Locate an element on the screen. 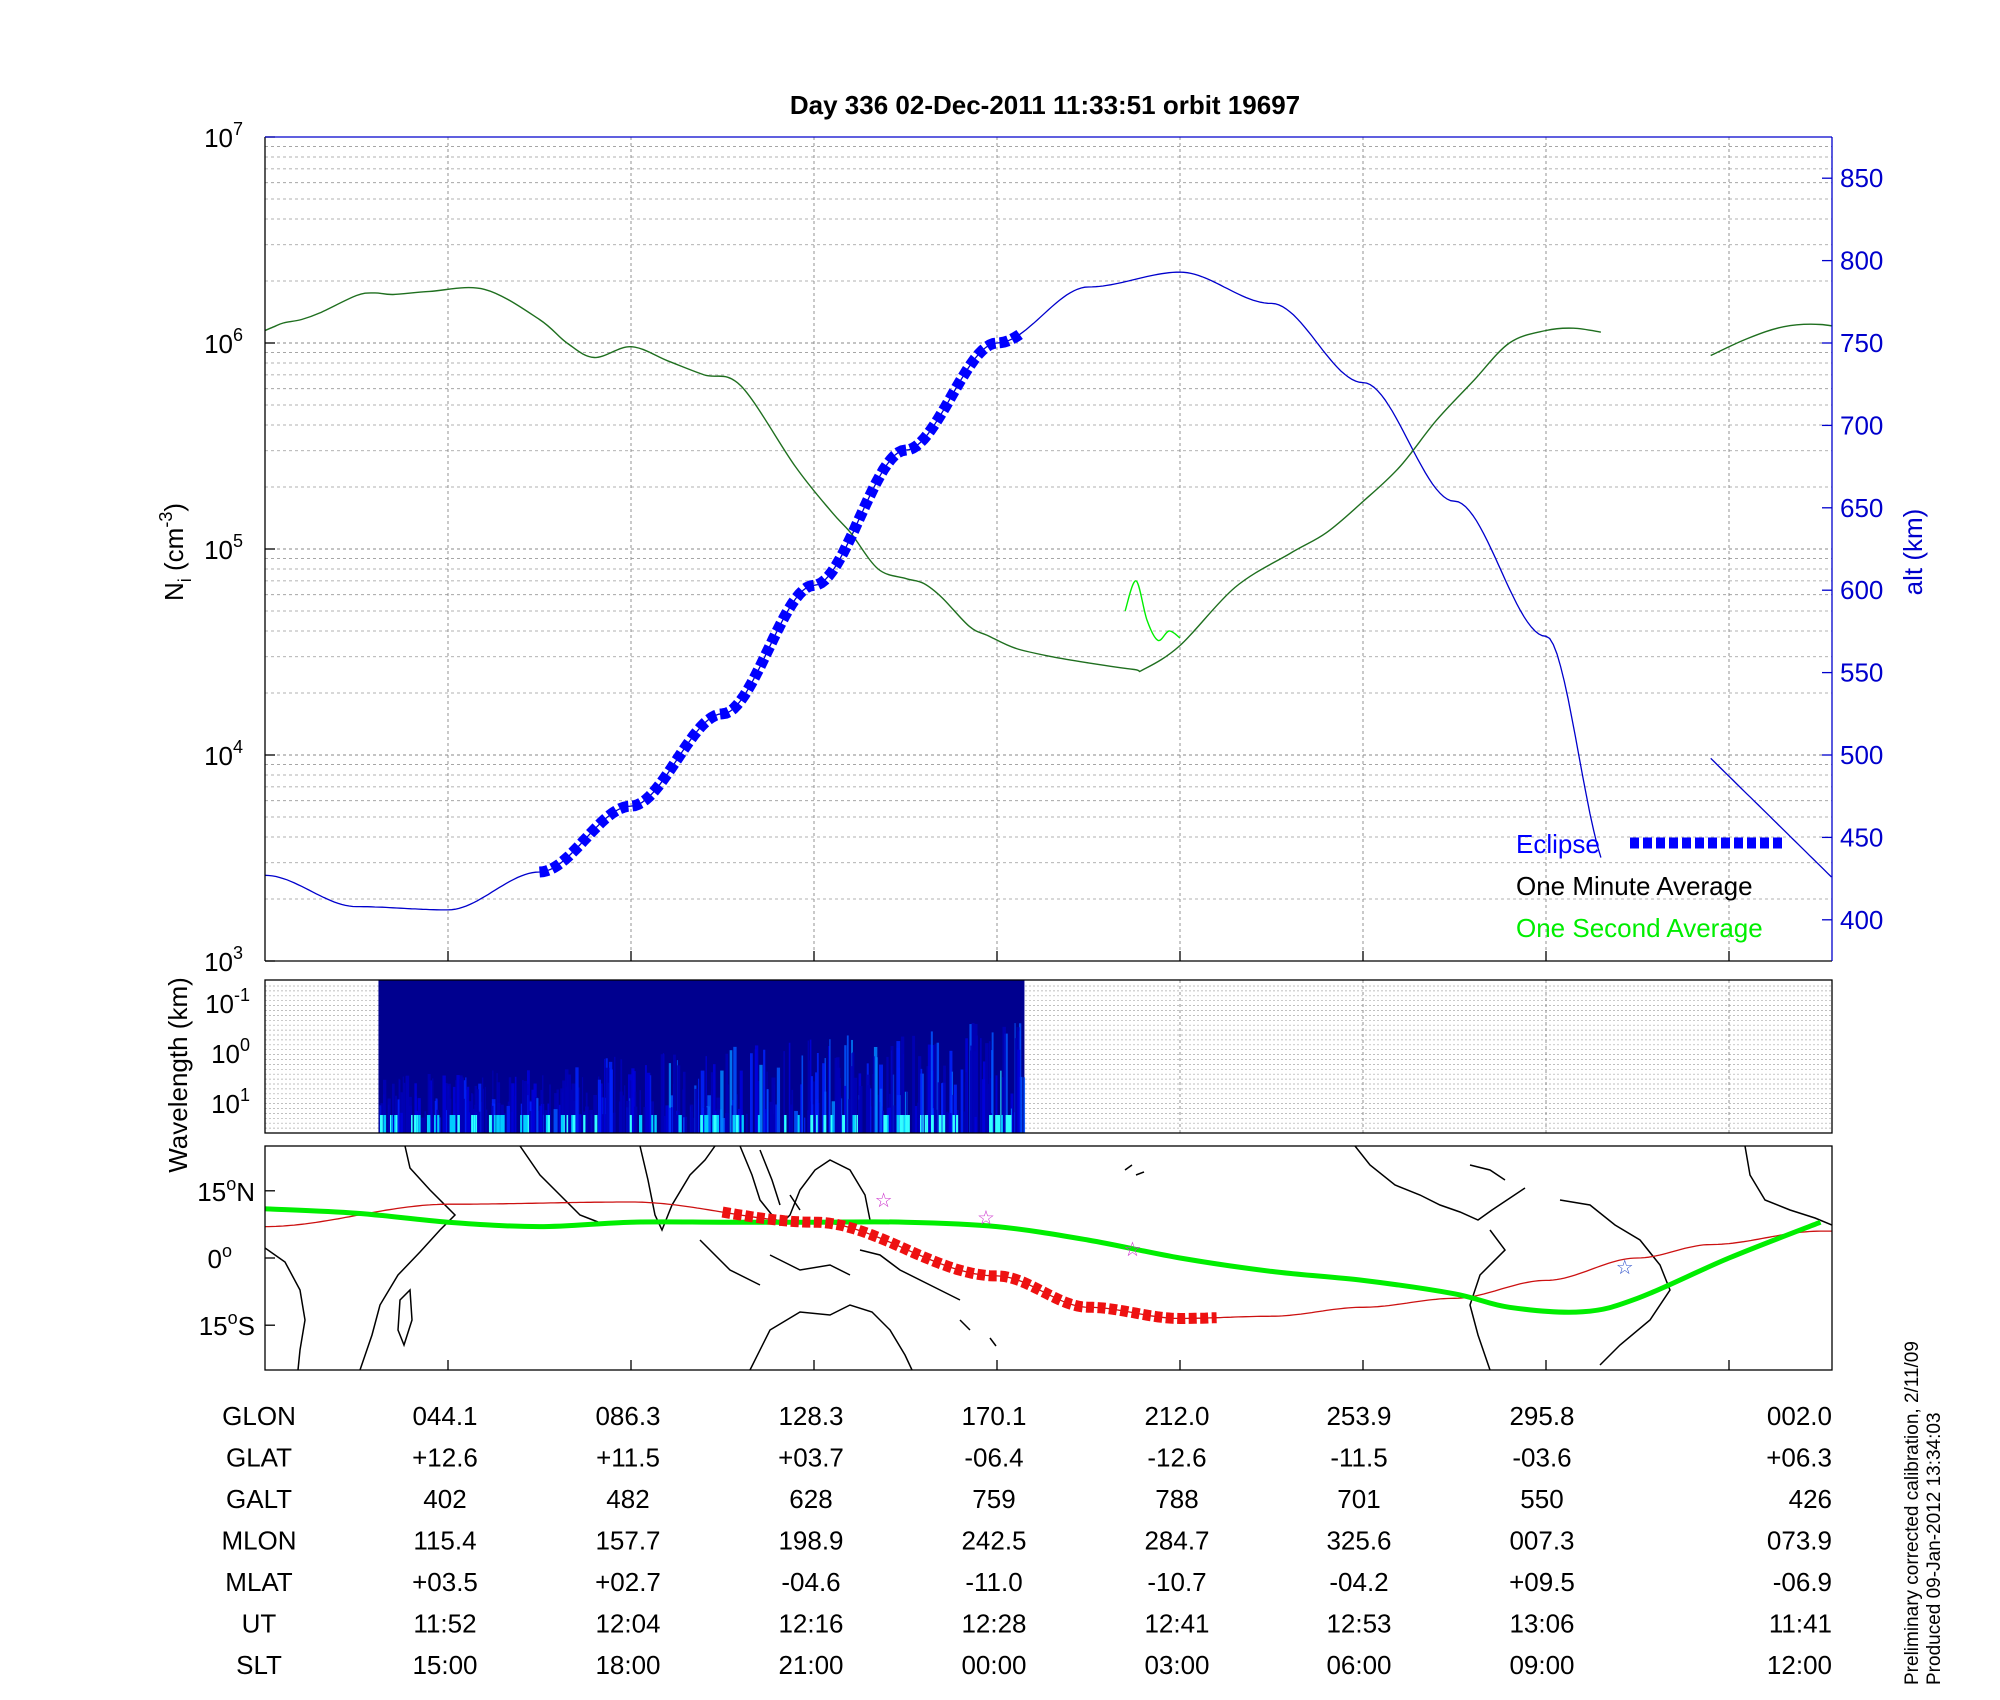 The height and width of the screenshot is (1700, 2000). table-cell: 09:00 is located at coordinates (1541, 1665).